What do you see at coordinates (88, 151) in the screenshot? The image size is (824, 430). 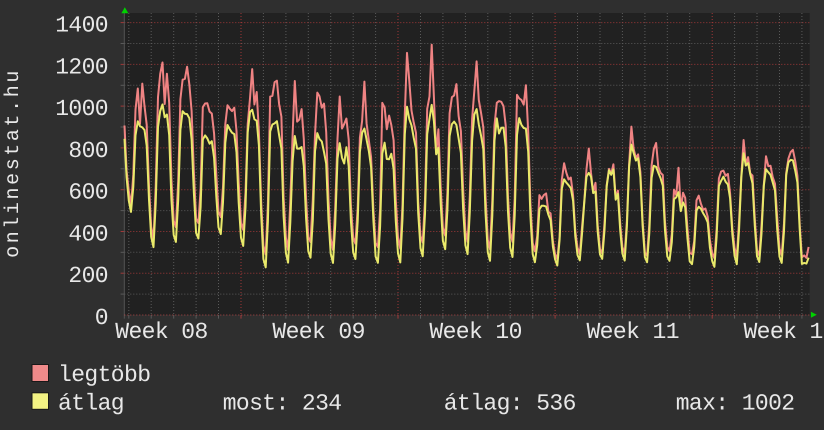 I see `svg-text: 800` at bounding box center [88, 151].